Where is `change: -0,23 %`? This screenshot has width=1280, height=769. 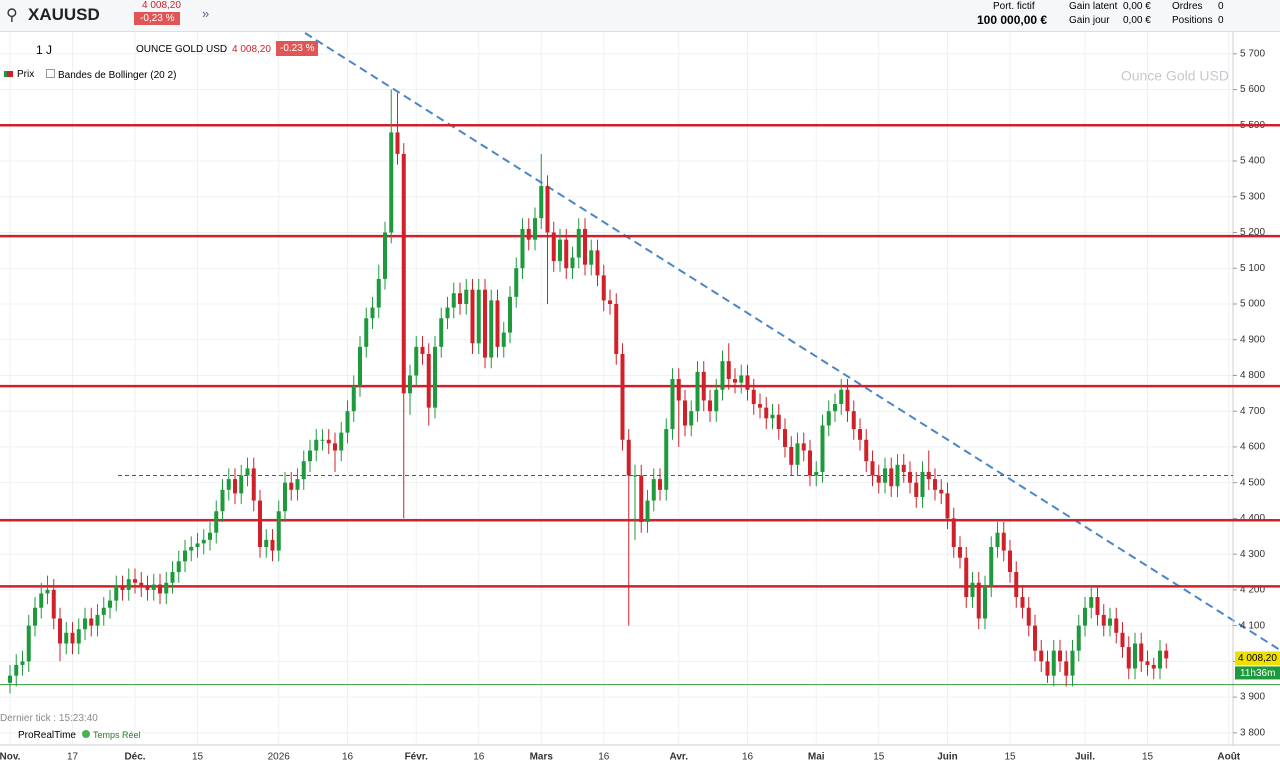
change: -0,23 % is located at coordinates (157, 18).